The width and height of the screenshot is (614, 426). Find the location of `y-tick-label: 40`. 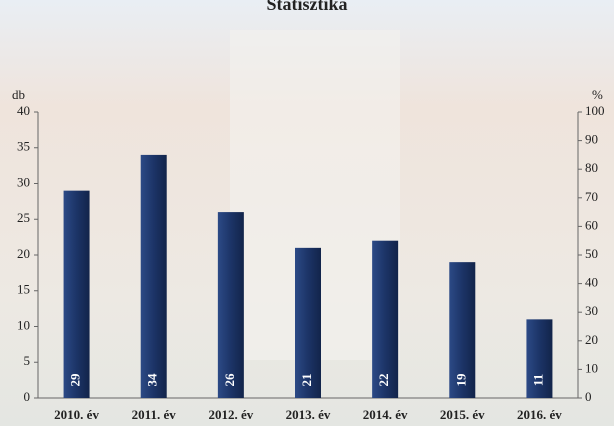

y-tick-label: 40 is located at coordinates (23, 110).